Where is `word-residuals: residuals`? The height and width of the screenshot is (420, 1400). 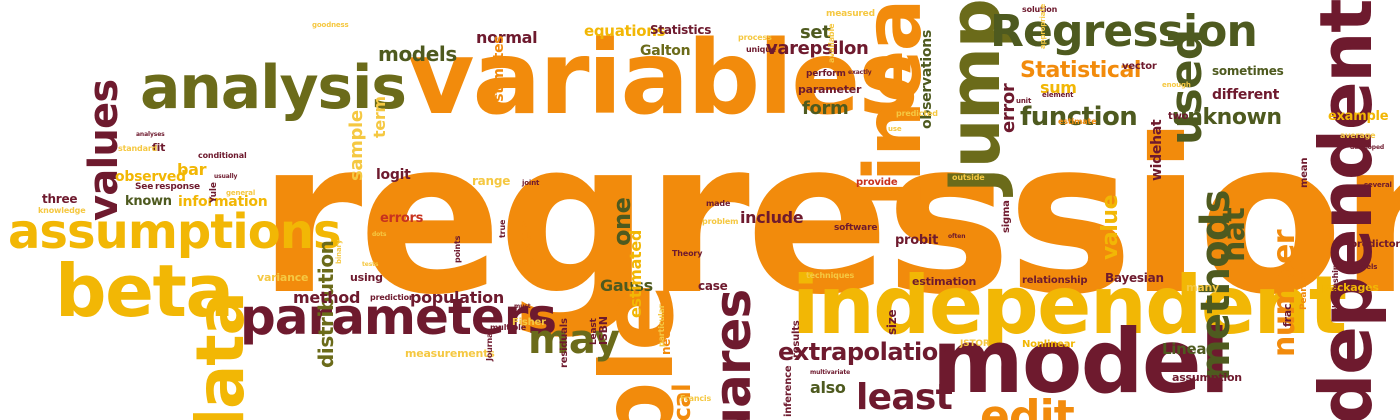 word-residuals: residuals is located at coordinates (564, 343).